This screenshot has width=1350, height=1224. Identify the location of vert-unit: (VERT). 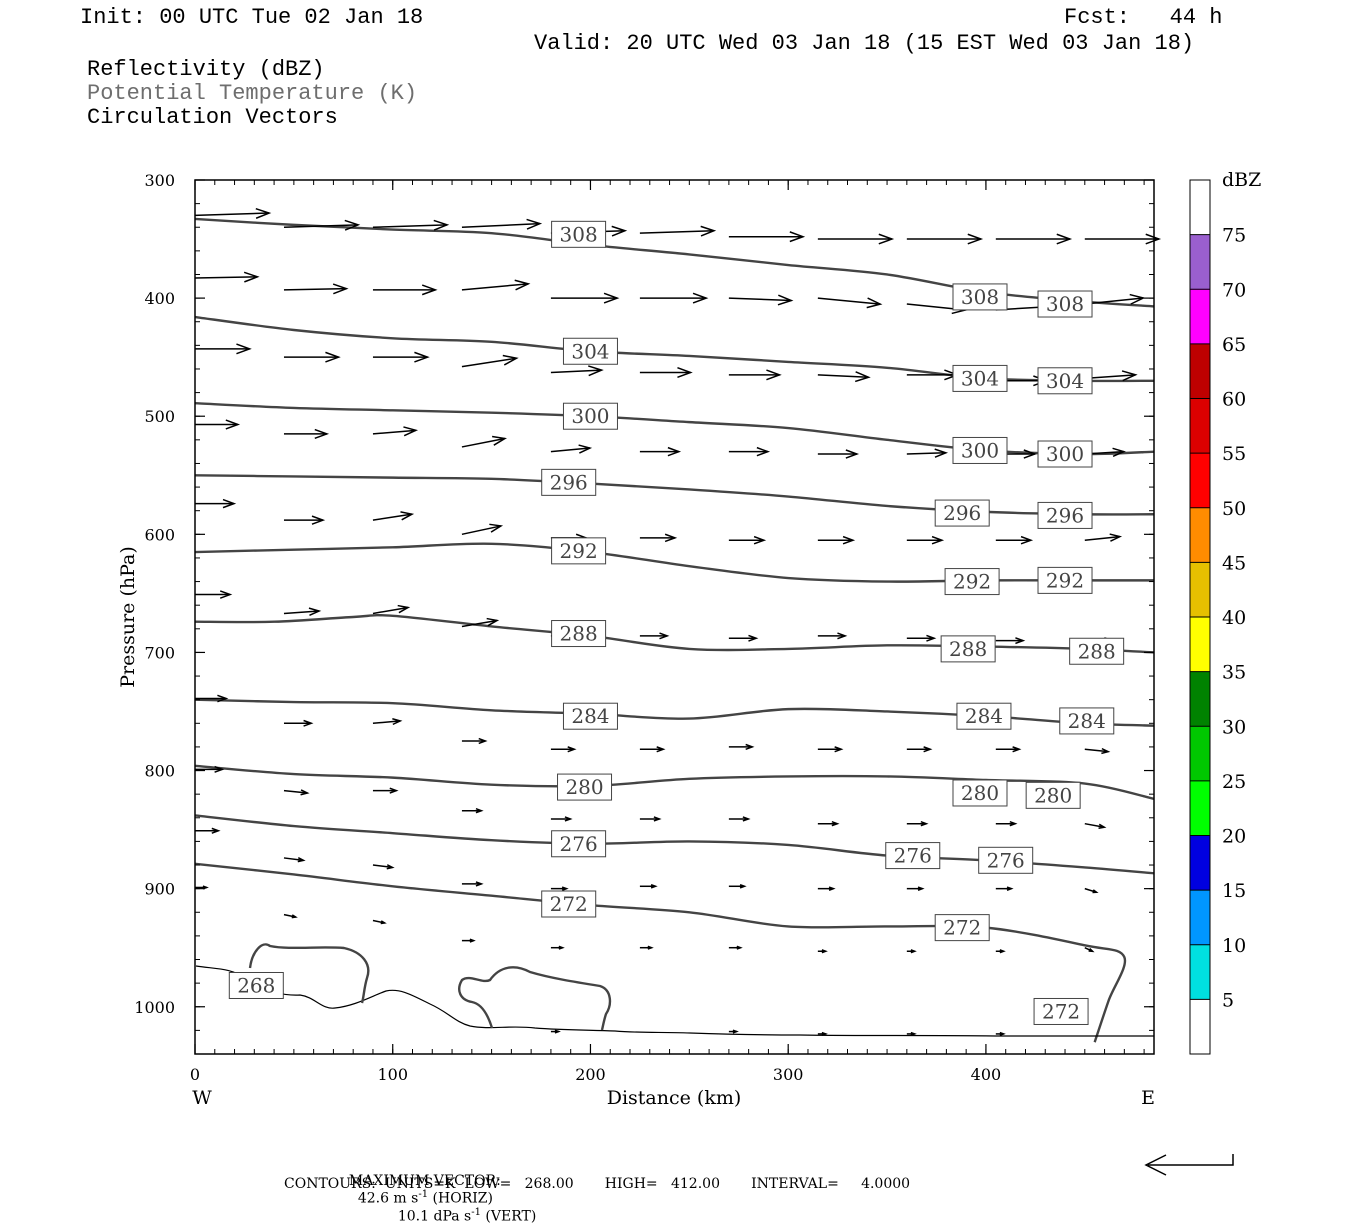
(508, 1216).